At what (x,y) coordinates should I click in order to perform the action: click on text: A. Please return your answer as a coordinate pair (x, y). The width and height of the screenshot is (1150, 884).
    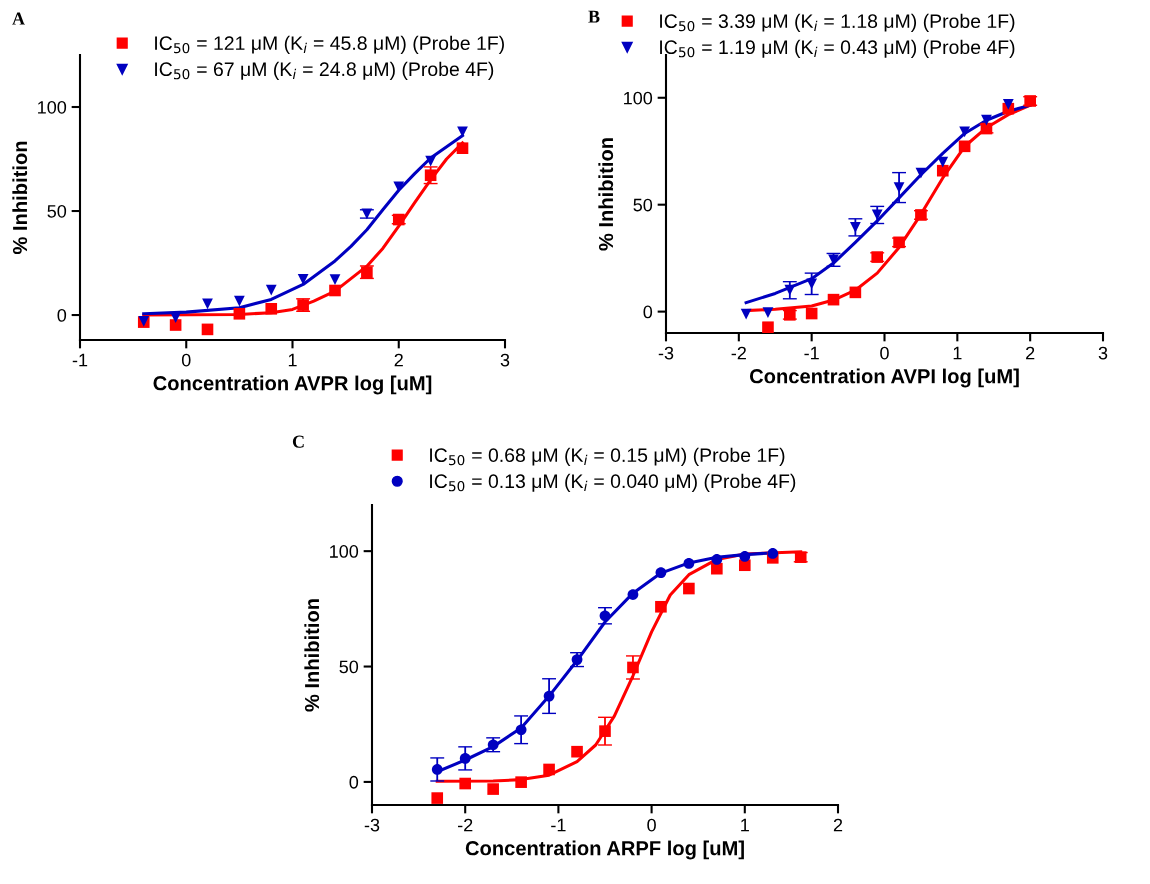
    Looking at the image, I should click on (18, 18).